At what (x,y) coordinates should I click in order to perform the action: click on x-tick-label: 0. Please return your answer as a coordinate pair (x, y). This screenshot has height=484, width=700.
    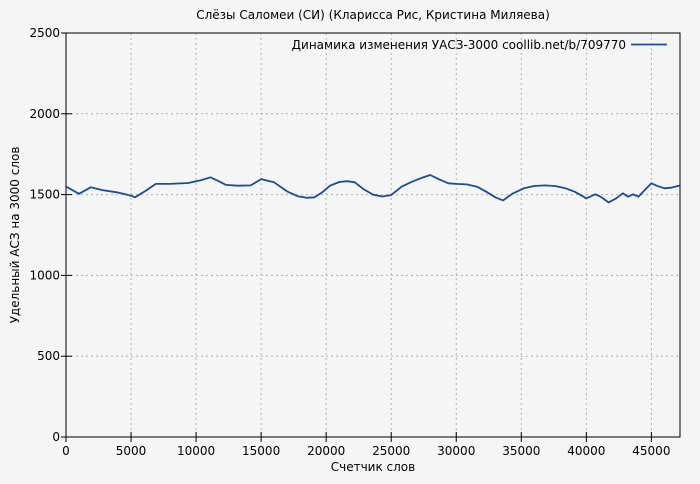
    Looking at the image, I should click on (66, 451).